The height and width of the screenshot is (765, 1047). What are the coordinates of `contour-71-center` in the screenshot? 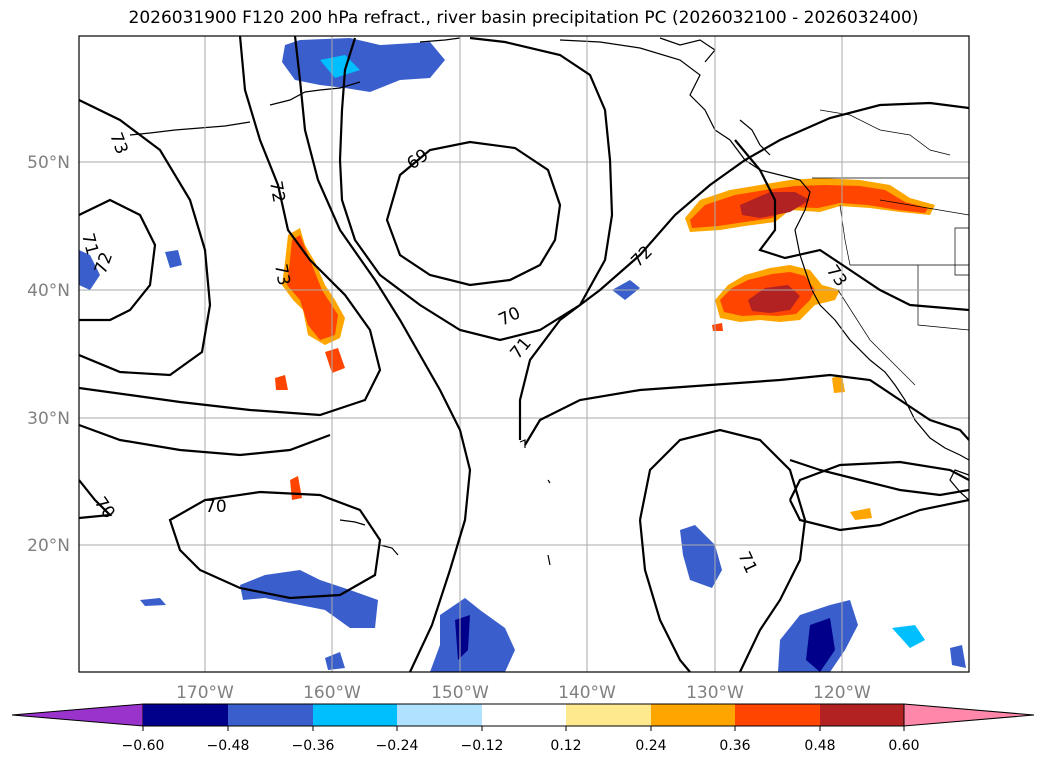 It's located at (382, 354).